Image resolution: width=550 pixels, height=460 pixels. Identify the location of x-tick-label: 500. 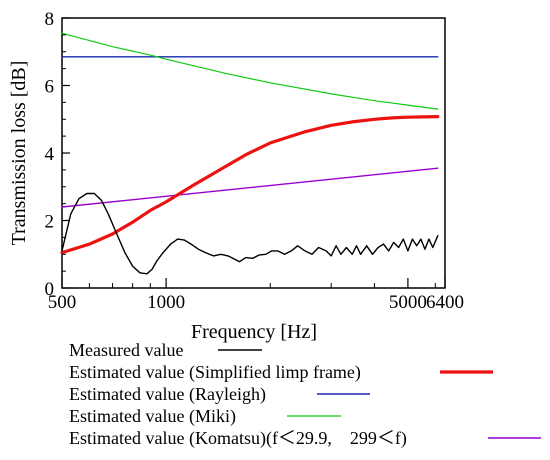
(62, 302).